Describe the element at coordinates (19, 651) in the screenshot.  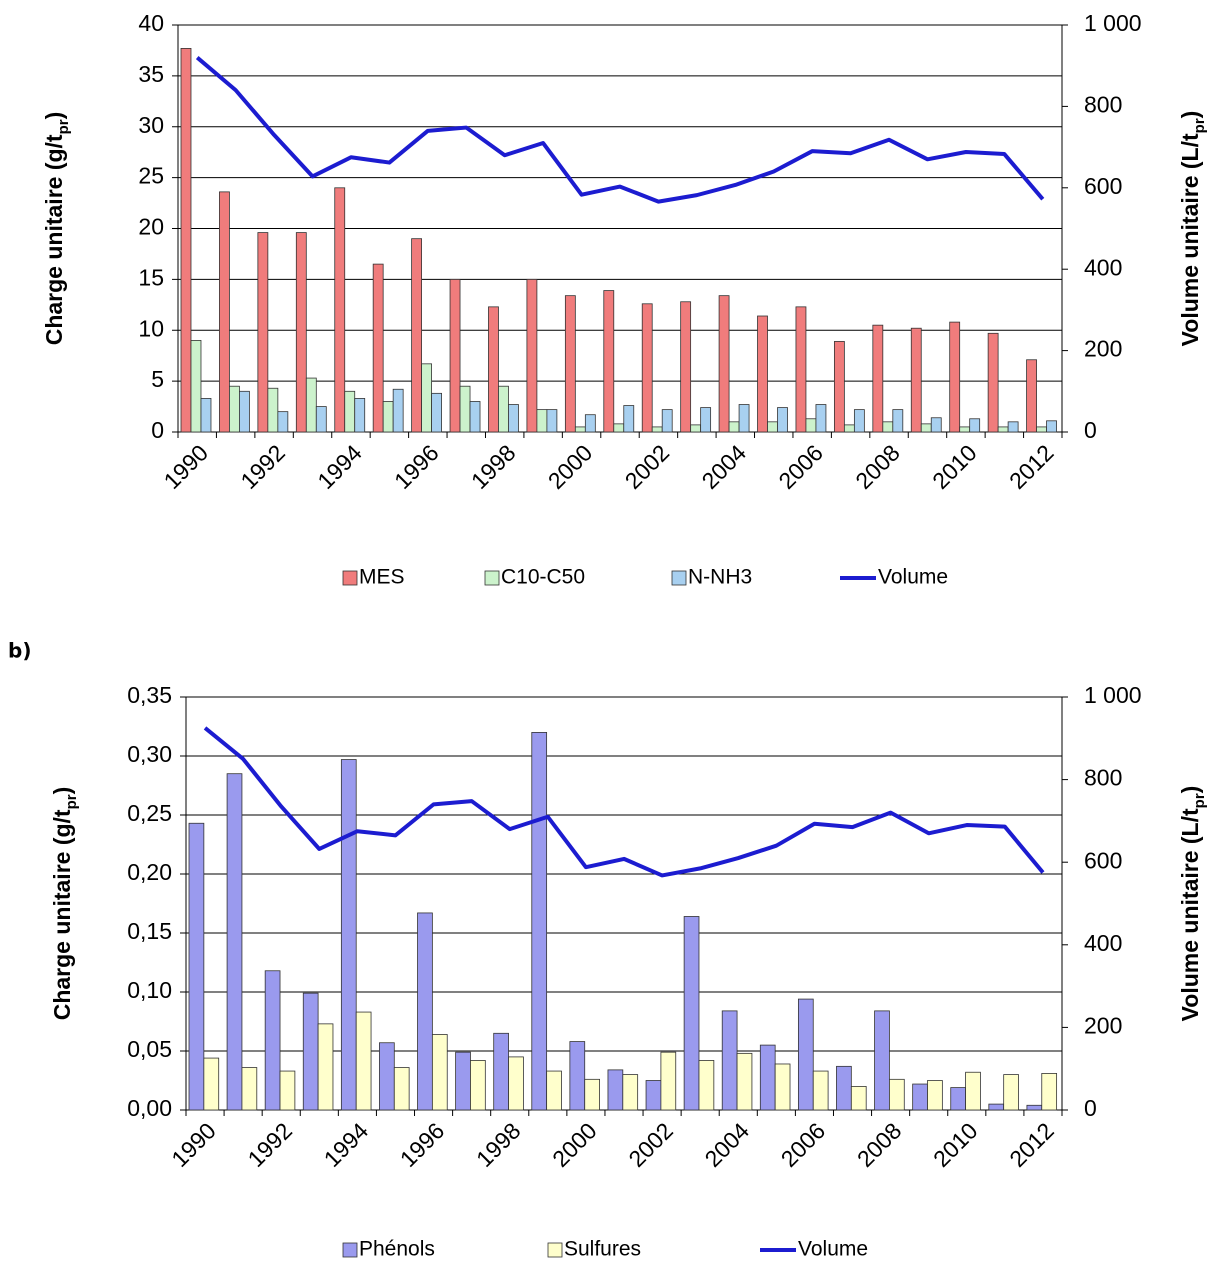
I see `panel-label: b)` at that location.